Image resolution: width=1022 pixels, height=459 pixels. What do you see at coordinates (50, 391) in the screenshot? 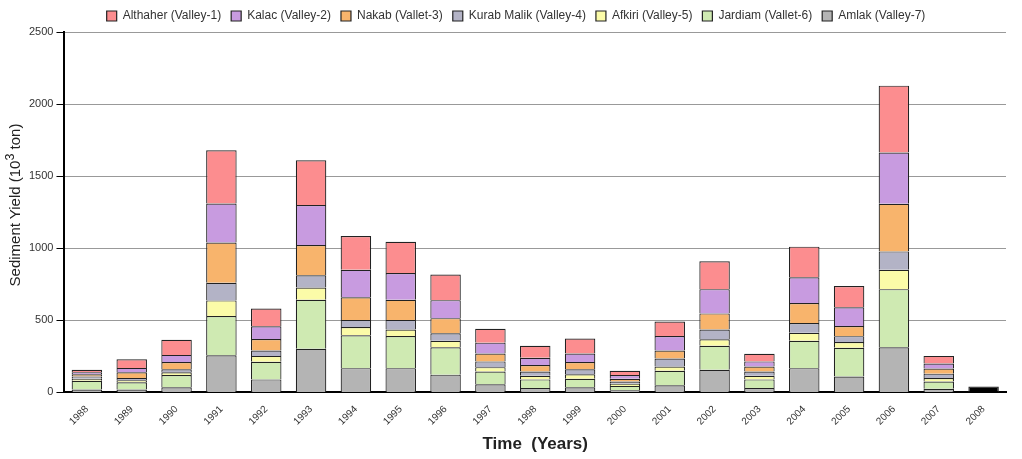
I see `y-tick-label: 0` at bounding box center [50, 391].